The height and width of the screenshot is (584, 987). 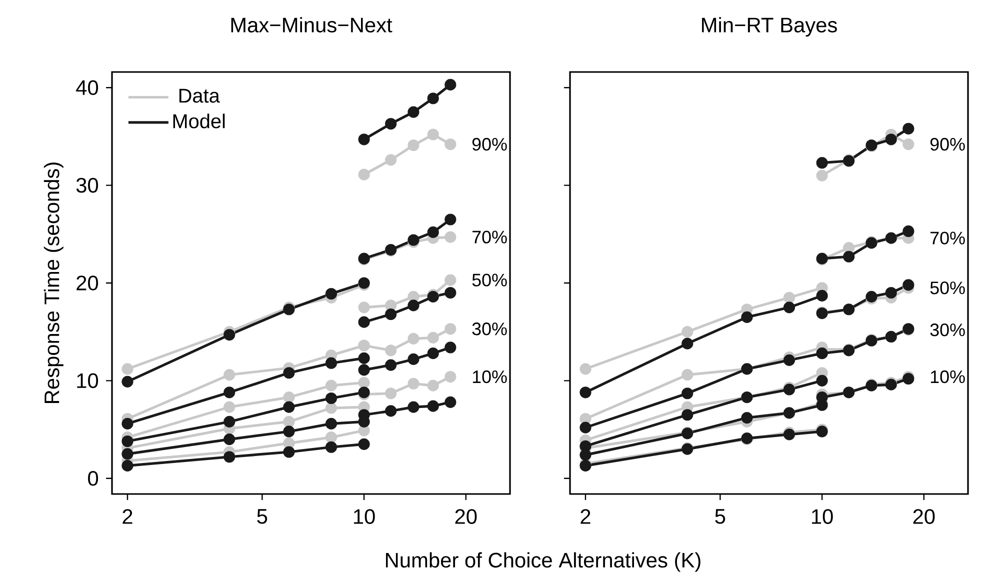 What do you see at coordinates (199, 95) in the screenshot?
I see `legend-label: Data` at bounding box center [199, 95].